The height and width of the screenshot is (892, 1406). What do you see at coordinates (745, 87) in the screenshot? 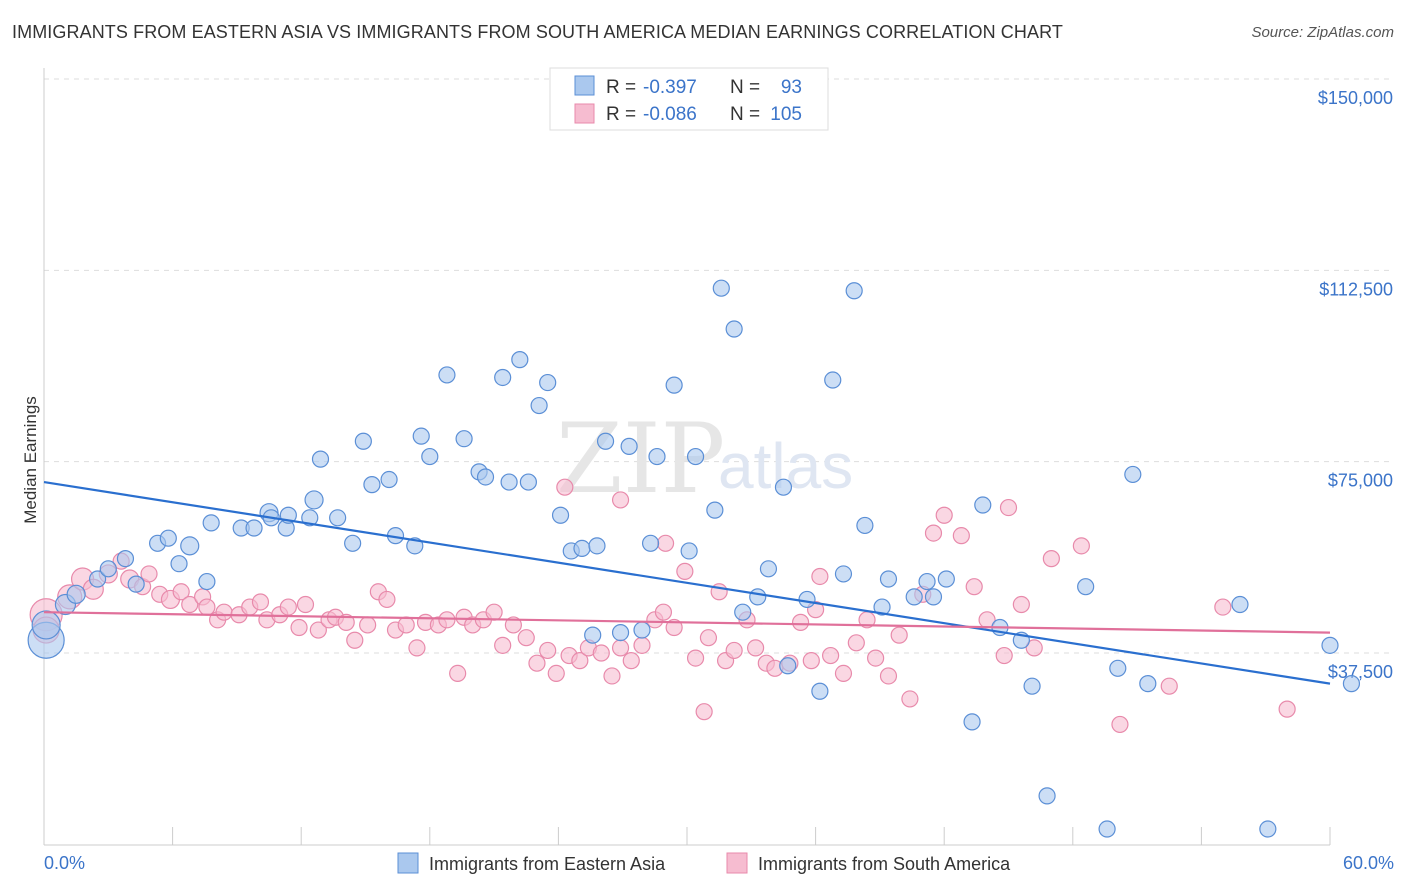
I see `legend-n-label-1: N =` at bounding box center [745, 87].